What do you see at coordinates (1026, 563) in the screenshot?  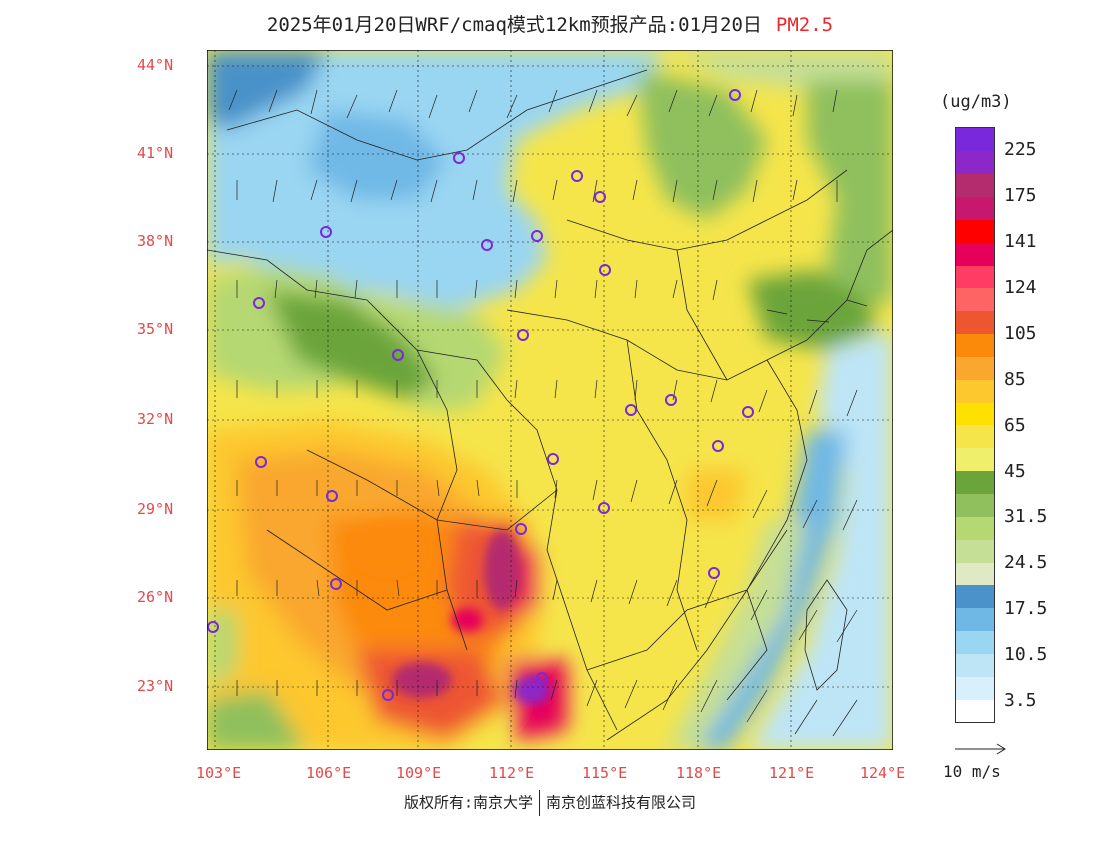 I see `colorbar-label: 24.5` at bounding box center [1026, 563].